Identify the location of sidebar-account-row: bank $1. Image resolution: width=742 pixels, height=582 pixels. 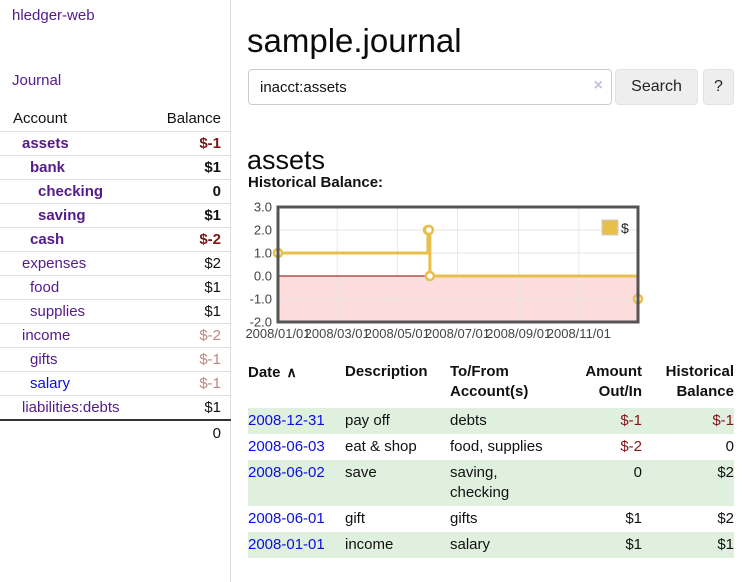
(115, 168).